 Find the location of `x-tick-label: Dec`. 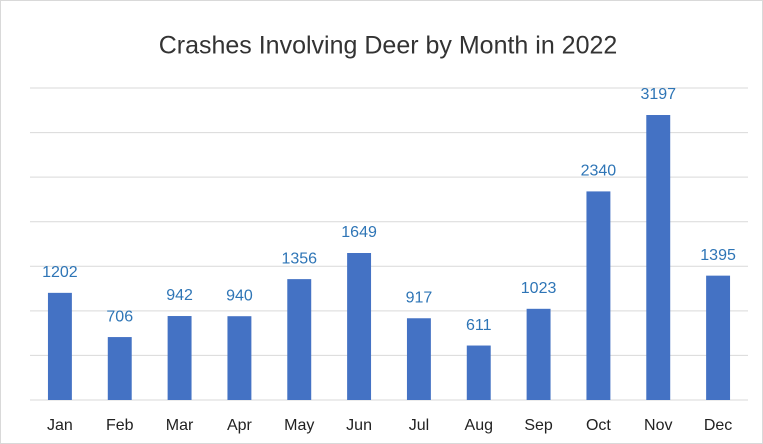

x-tick-label: Dec is located at coordinates (718, 425).